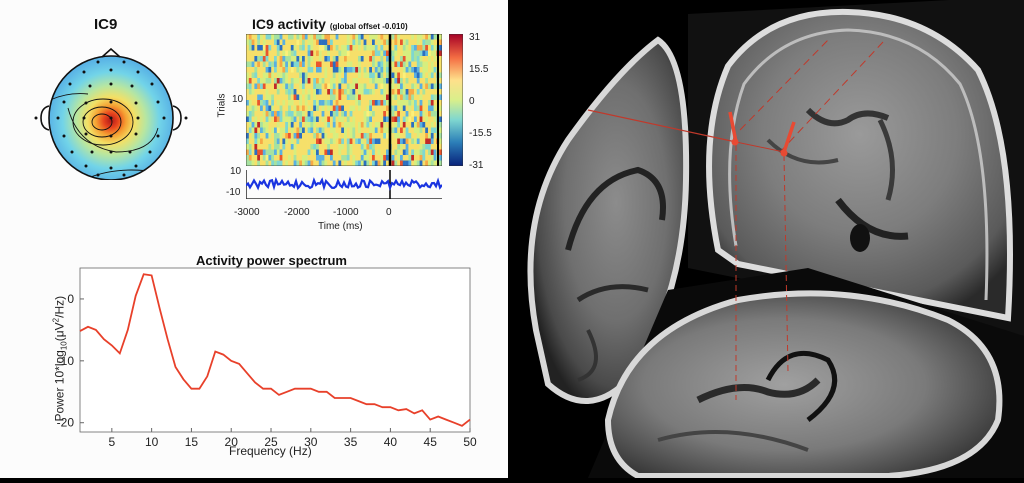  What do you see at coordinates (311, 442) in the screenshot?
I see `x-tick-label: 30` at bounding box center [311, 442].